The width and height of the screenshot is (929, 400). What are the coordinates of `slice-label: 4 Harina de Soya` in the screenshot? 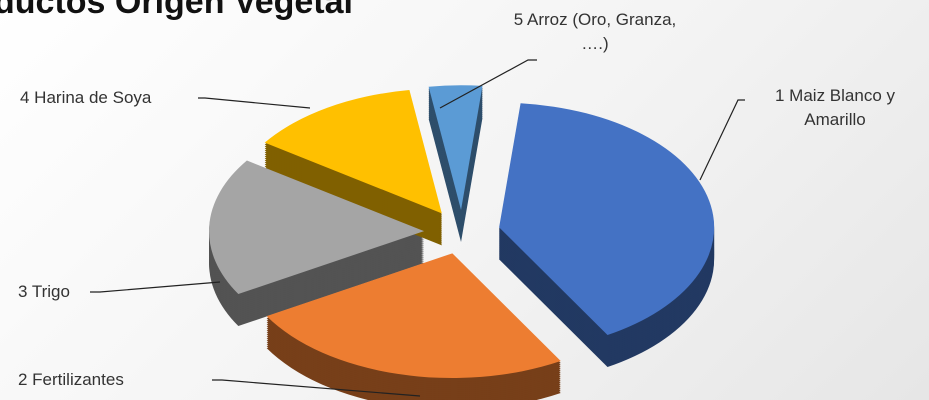 It's located at (86, 97).